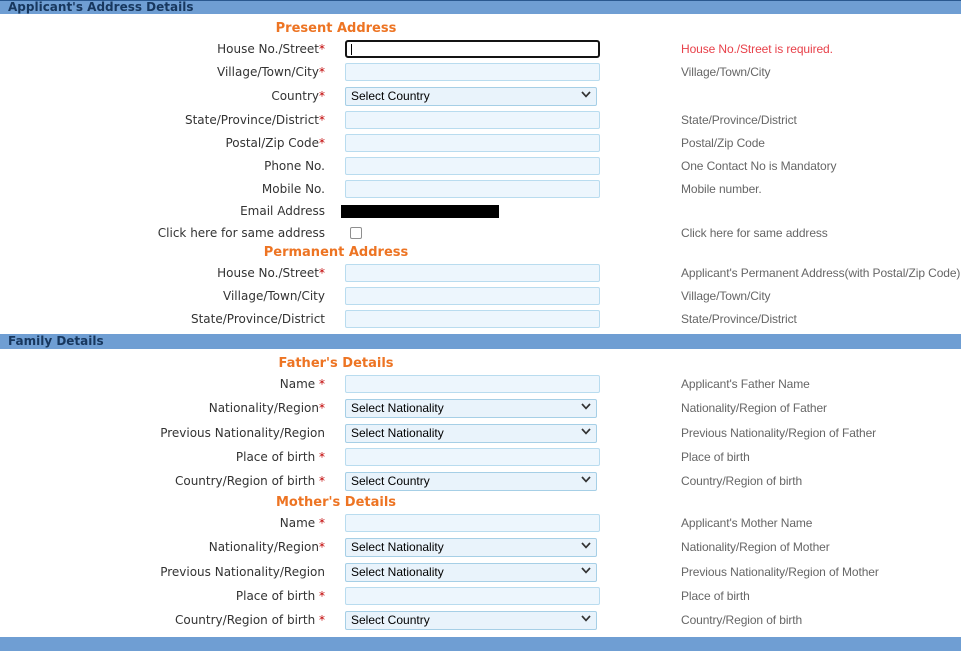 The width and height of the screenshot is (961, 651). I want to click on state-province-district-field, so click(472, 119).